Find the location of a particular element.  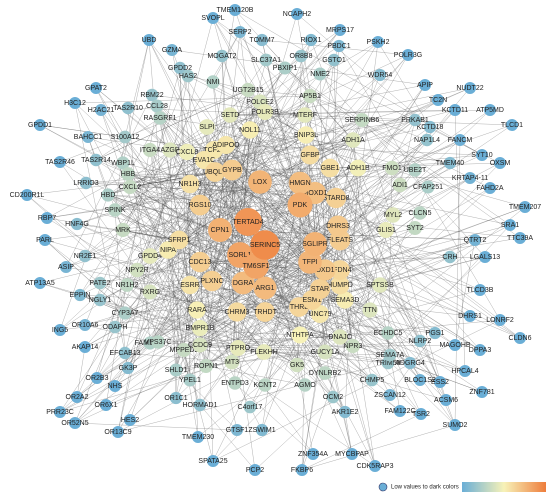

node-label: CXCL8 is located at coordinates (187, 152).